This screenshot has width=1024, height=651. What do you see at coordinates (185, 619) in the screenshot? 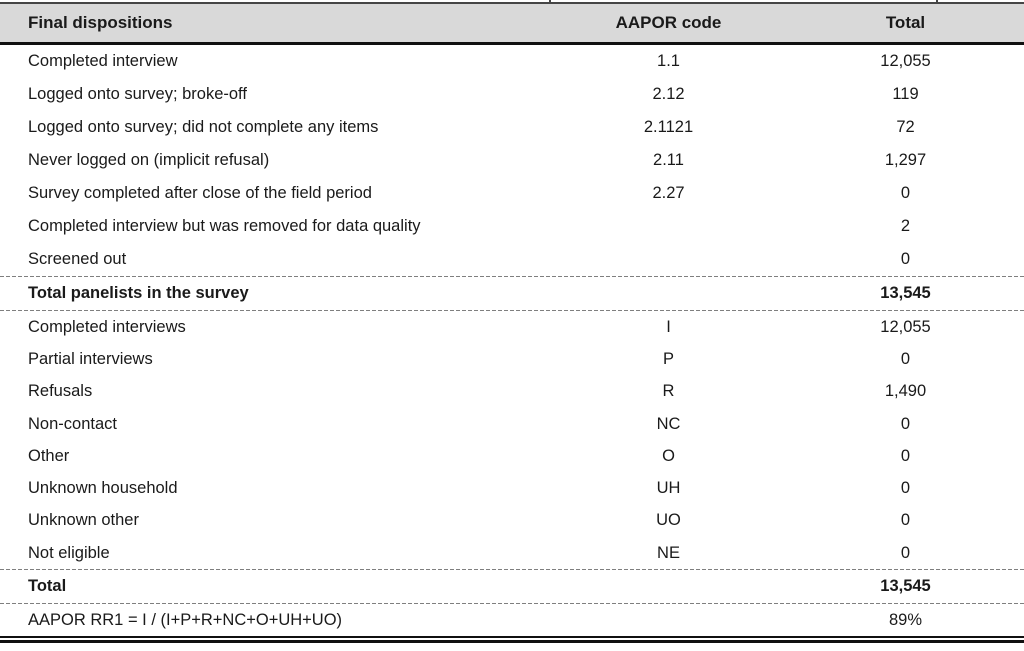
I see `rr1-formula: AAPOR RR1 = I / (I+P+R+NC+O+UH+UO)` at bounding box center [185, 619].